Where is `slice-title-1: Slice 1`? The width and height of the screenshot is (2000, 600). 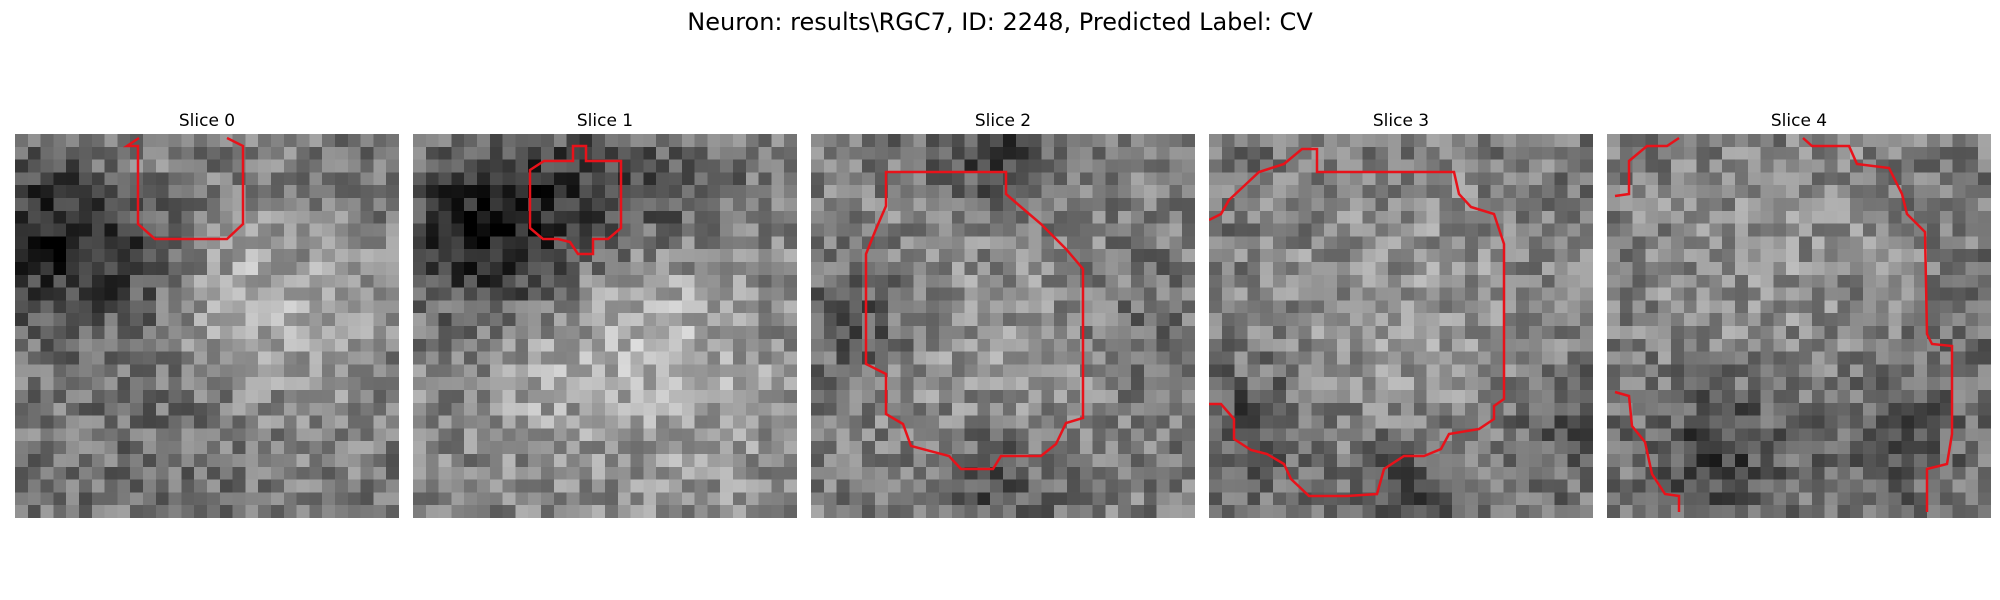
slice-title-1: Slice 1 is located at coordinates (605, 121).